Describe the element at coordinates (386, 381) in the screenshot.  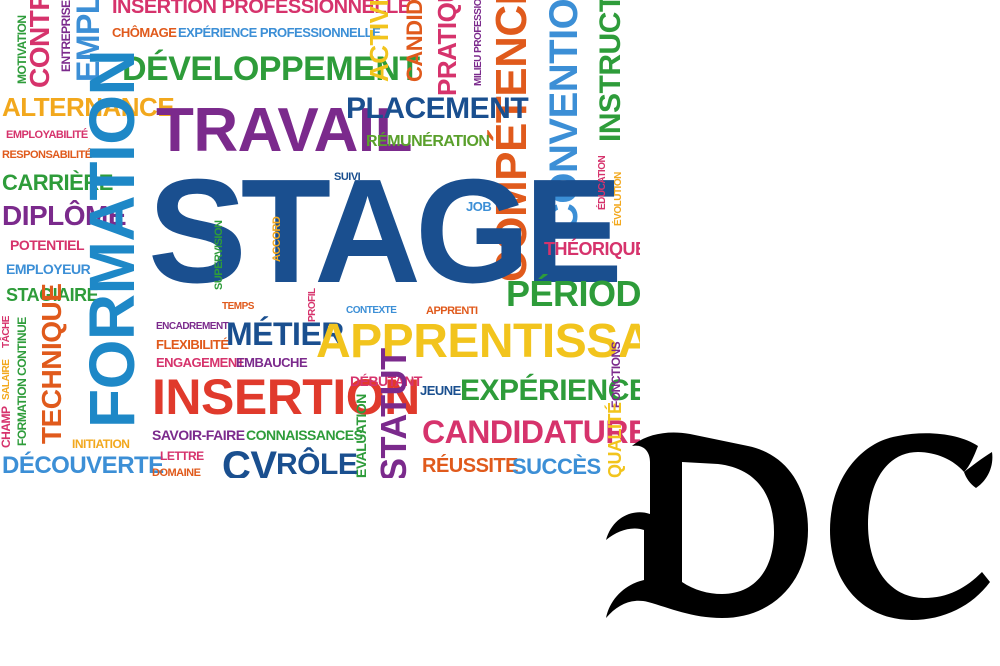
I see `word-debutant: DÉBUTANT` at that location.